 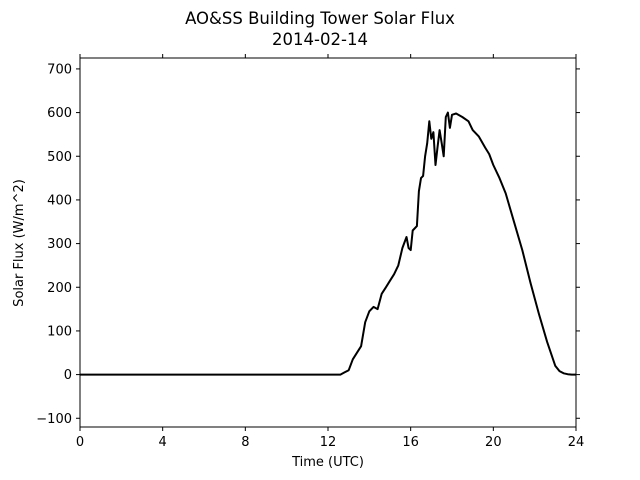 What do you see at coordinates (576, 442) in the screenshot?
I see `x-tick-label: 24` at bounding box center [576, 442].